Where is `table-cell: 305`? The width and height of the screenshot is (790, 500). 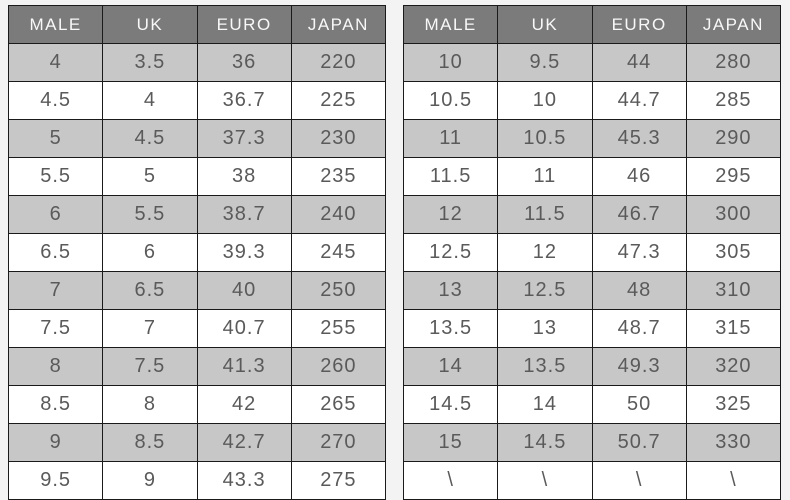 table-cell: 305 is located at coordinates (733, 252).